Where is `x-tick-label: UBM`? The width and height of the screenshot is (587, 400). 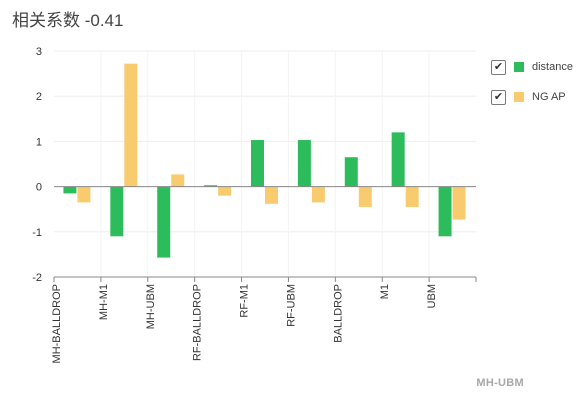 x-tick-label: UBM is located at coordinates (432, 296).